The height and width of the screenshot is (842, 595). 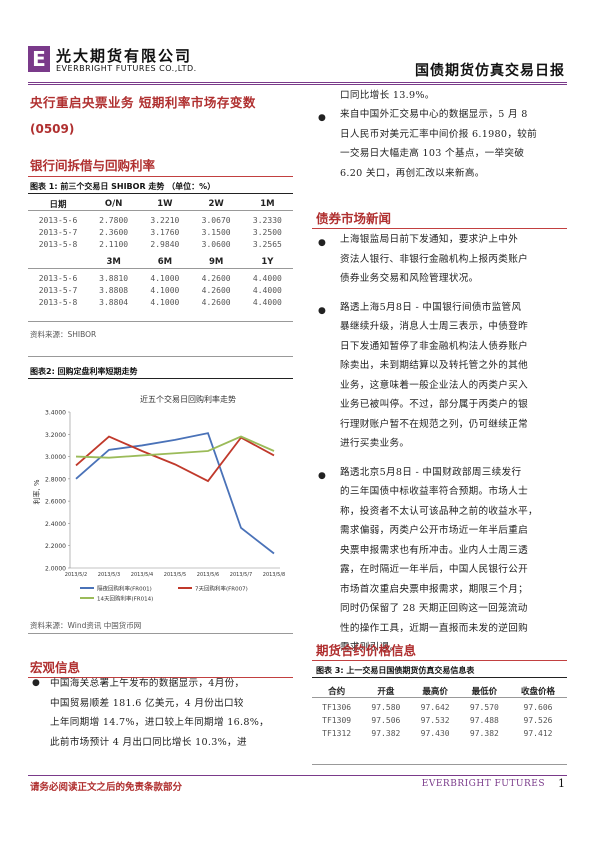 I want to click on table1-caption: 图表 1: 前三个交易日 SHIBOR 走势 （单位：%）, so click(x=123, y=186).